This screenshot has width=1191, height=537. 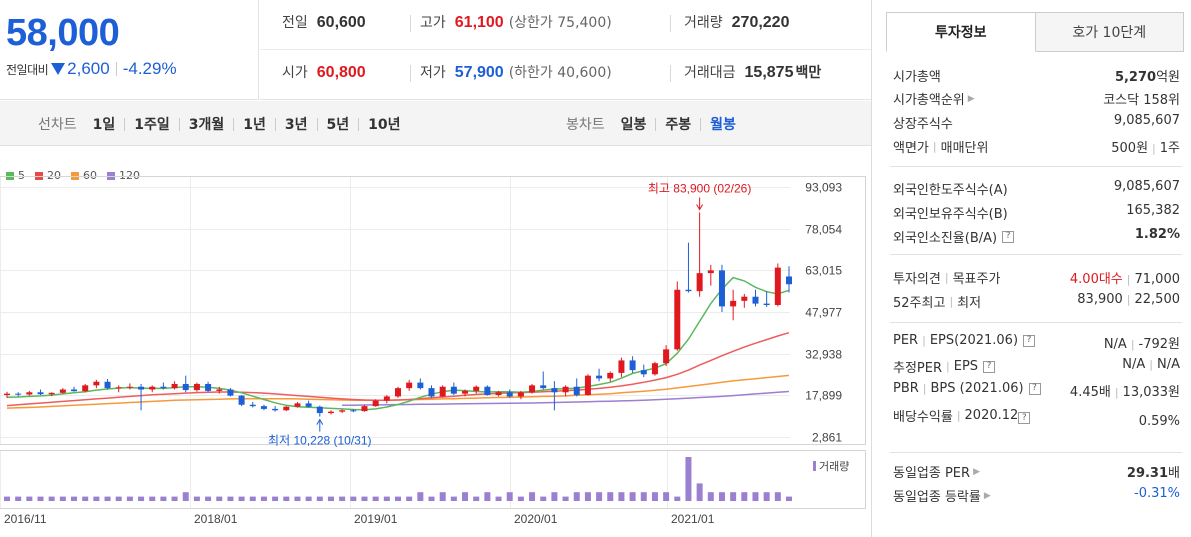 I want to click on trade-amount: 거래대금 15,875 백만, so click(x=752, y=72).